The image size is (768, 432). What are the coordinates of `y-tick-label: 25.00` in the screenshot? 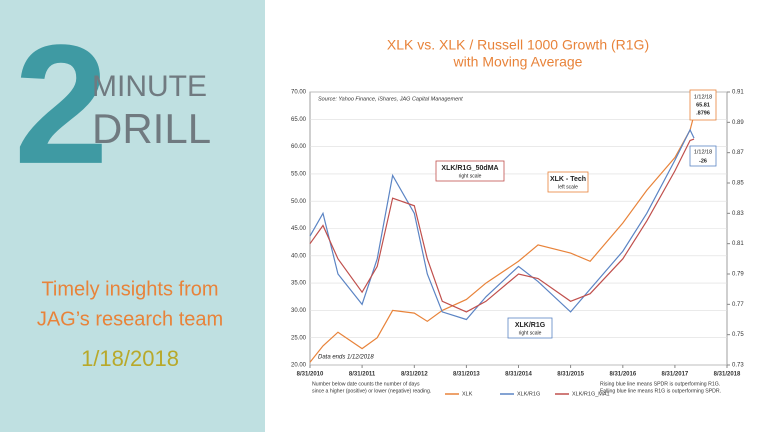 It's located at (299, 338).